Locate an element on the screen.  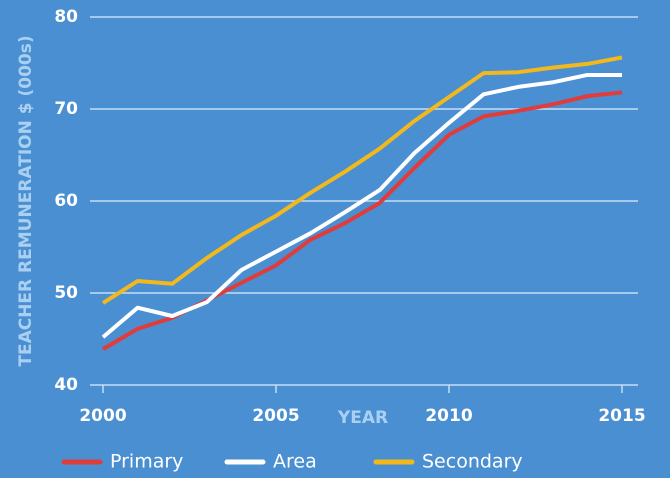
y-tick-label: 50 is located at coordinates (66, 293).